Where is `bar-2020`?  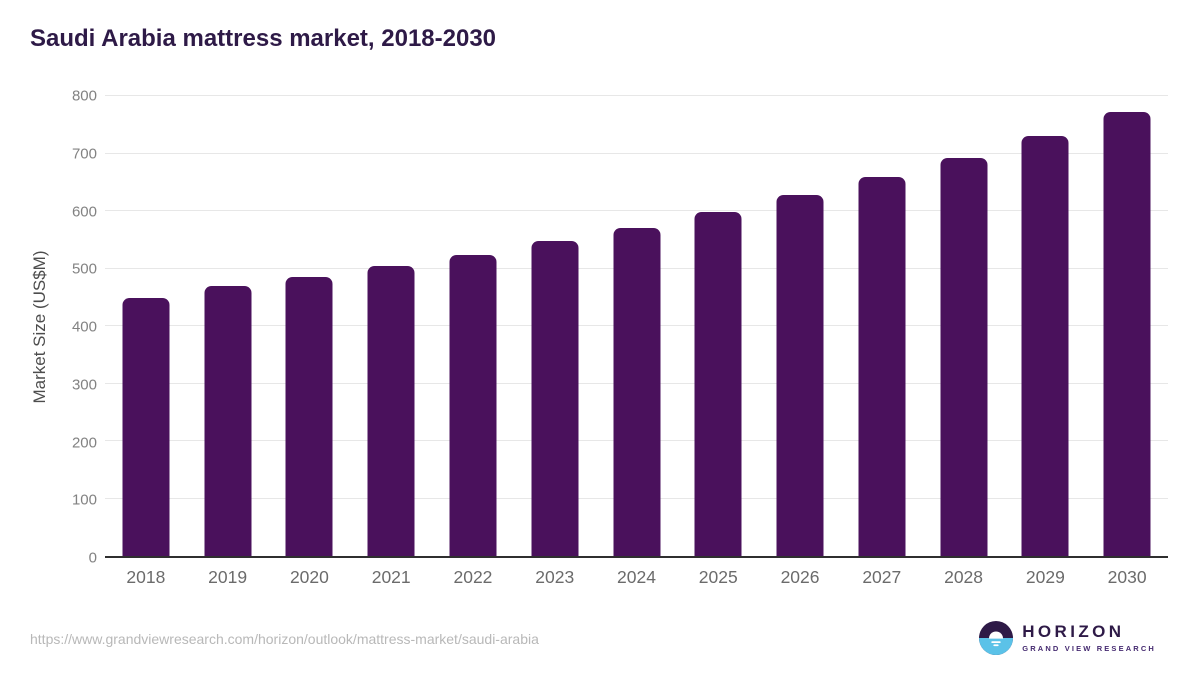
bar-2020 is located at coordinates (309, 416).